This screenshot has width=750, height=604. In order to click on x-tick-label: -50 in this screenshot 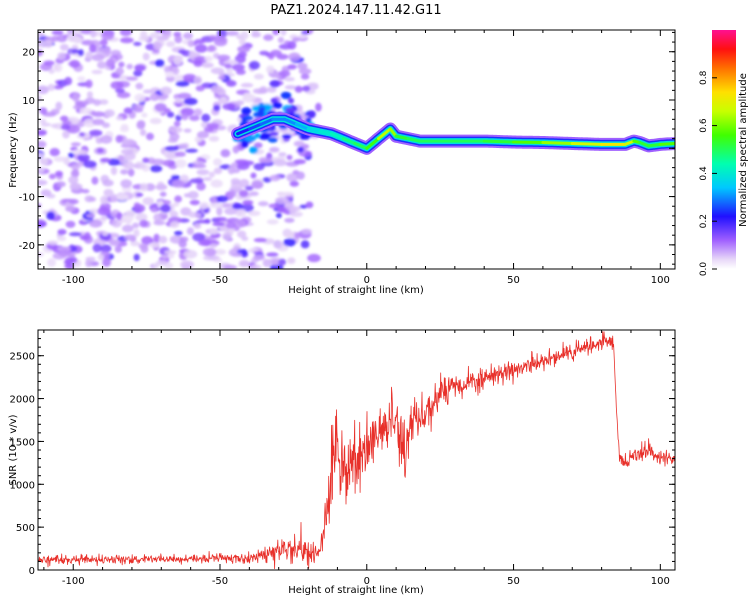, I will do `click(220, 280)`.